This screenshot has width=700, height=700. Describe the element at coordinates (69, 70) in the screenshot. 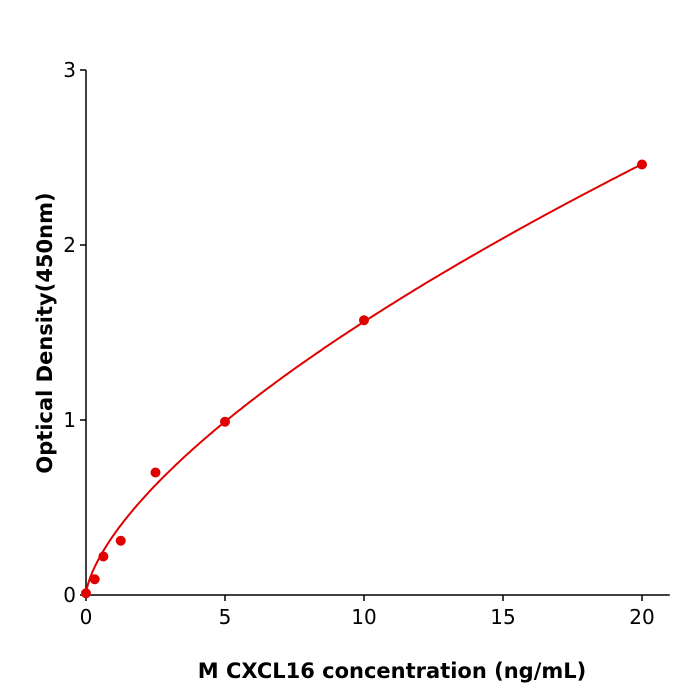

I see `y-tick-label: 3` at that location.